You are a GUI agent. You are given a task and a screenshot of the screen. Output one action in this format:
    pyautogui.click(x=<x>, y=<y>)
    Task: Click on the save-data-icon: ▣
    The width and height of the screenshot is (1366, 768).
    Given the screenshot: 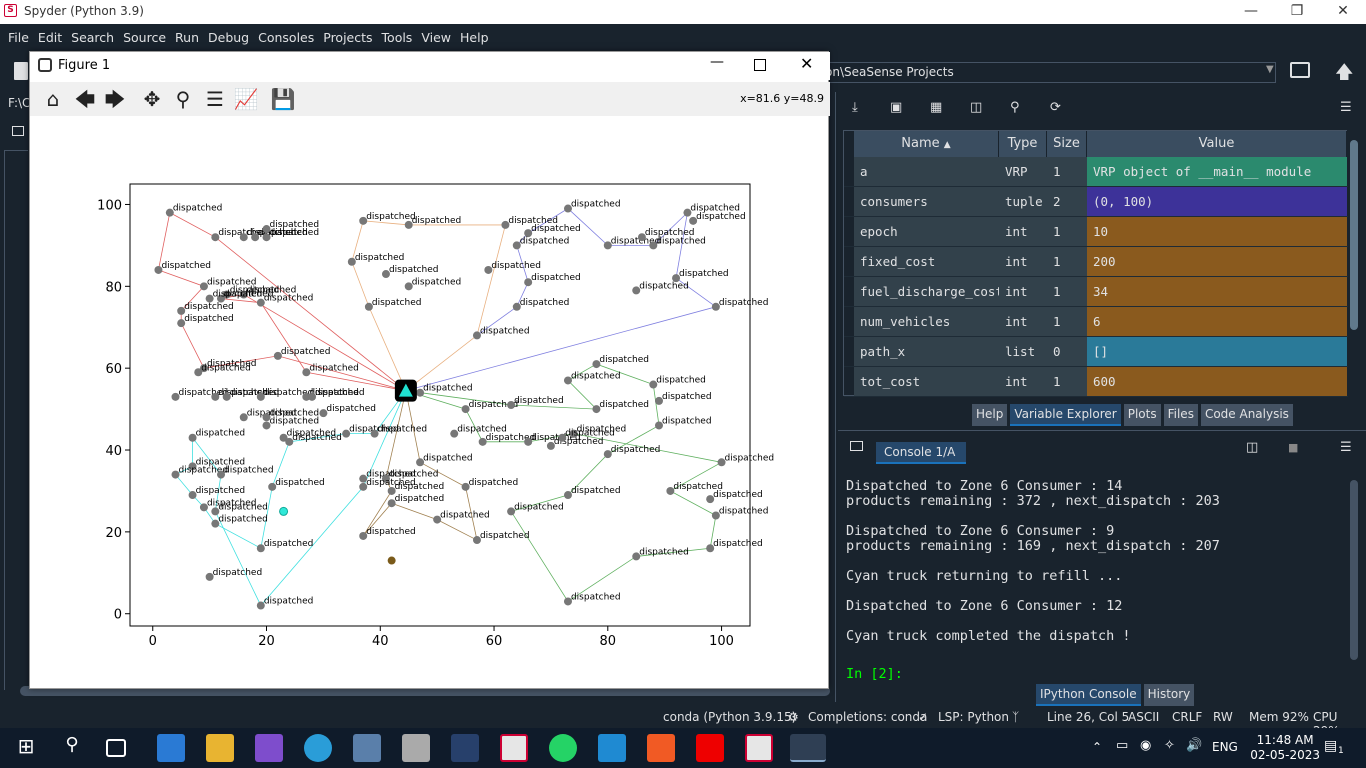 What is the action you would take?
    pyautogui.click(x=896, y=107)
    